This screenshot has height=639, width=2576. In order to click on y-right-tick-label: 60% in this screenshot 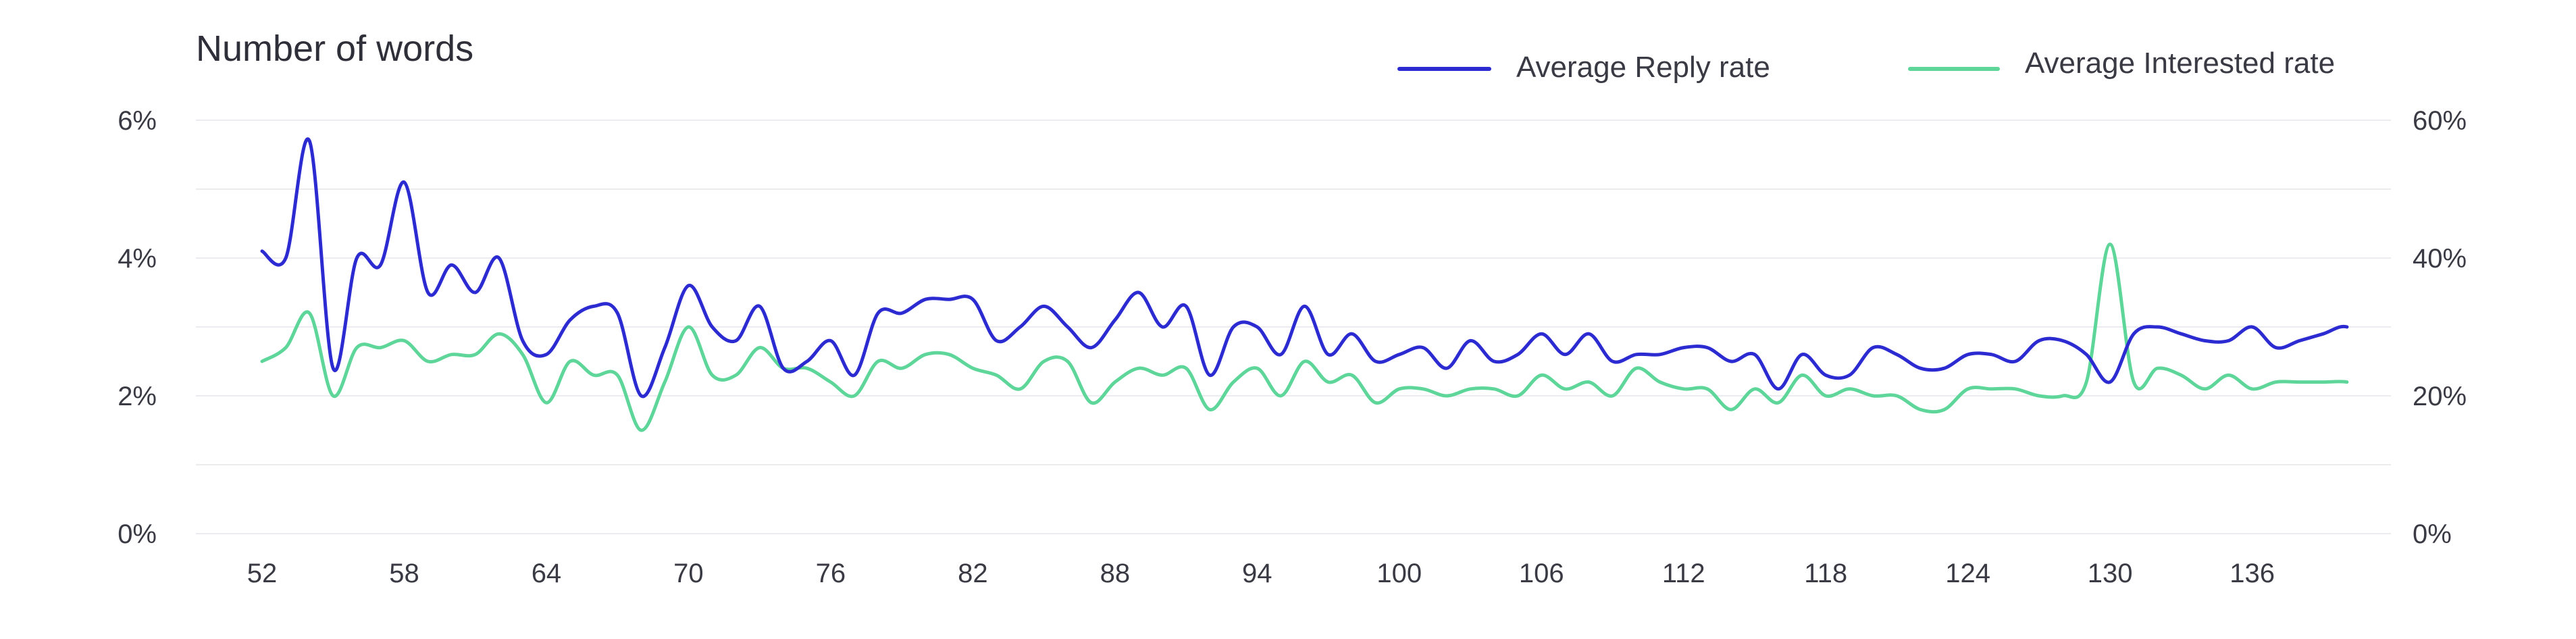, I will do `click(2440, 121)`.